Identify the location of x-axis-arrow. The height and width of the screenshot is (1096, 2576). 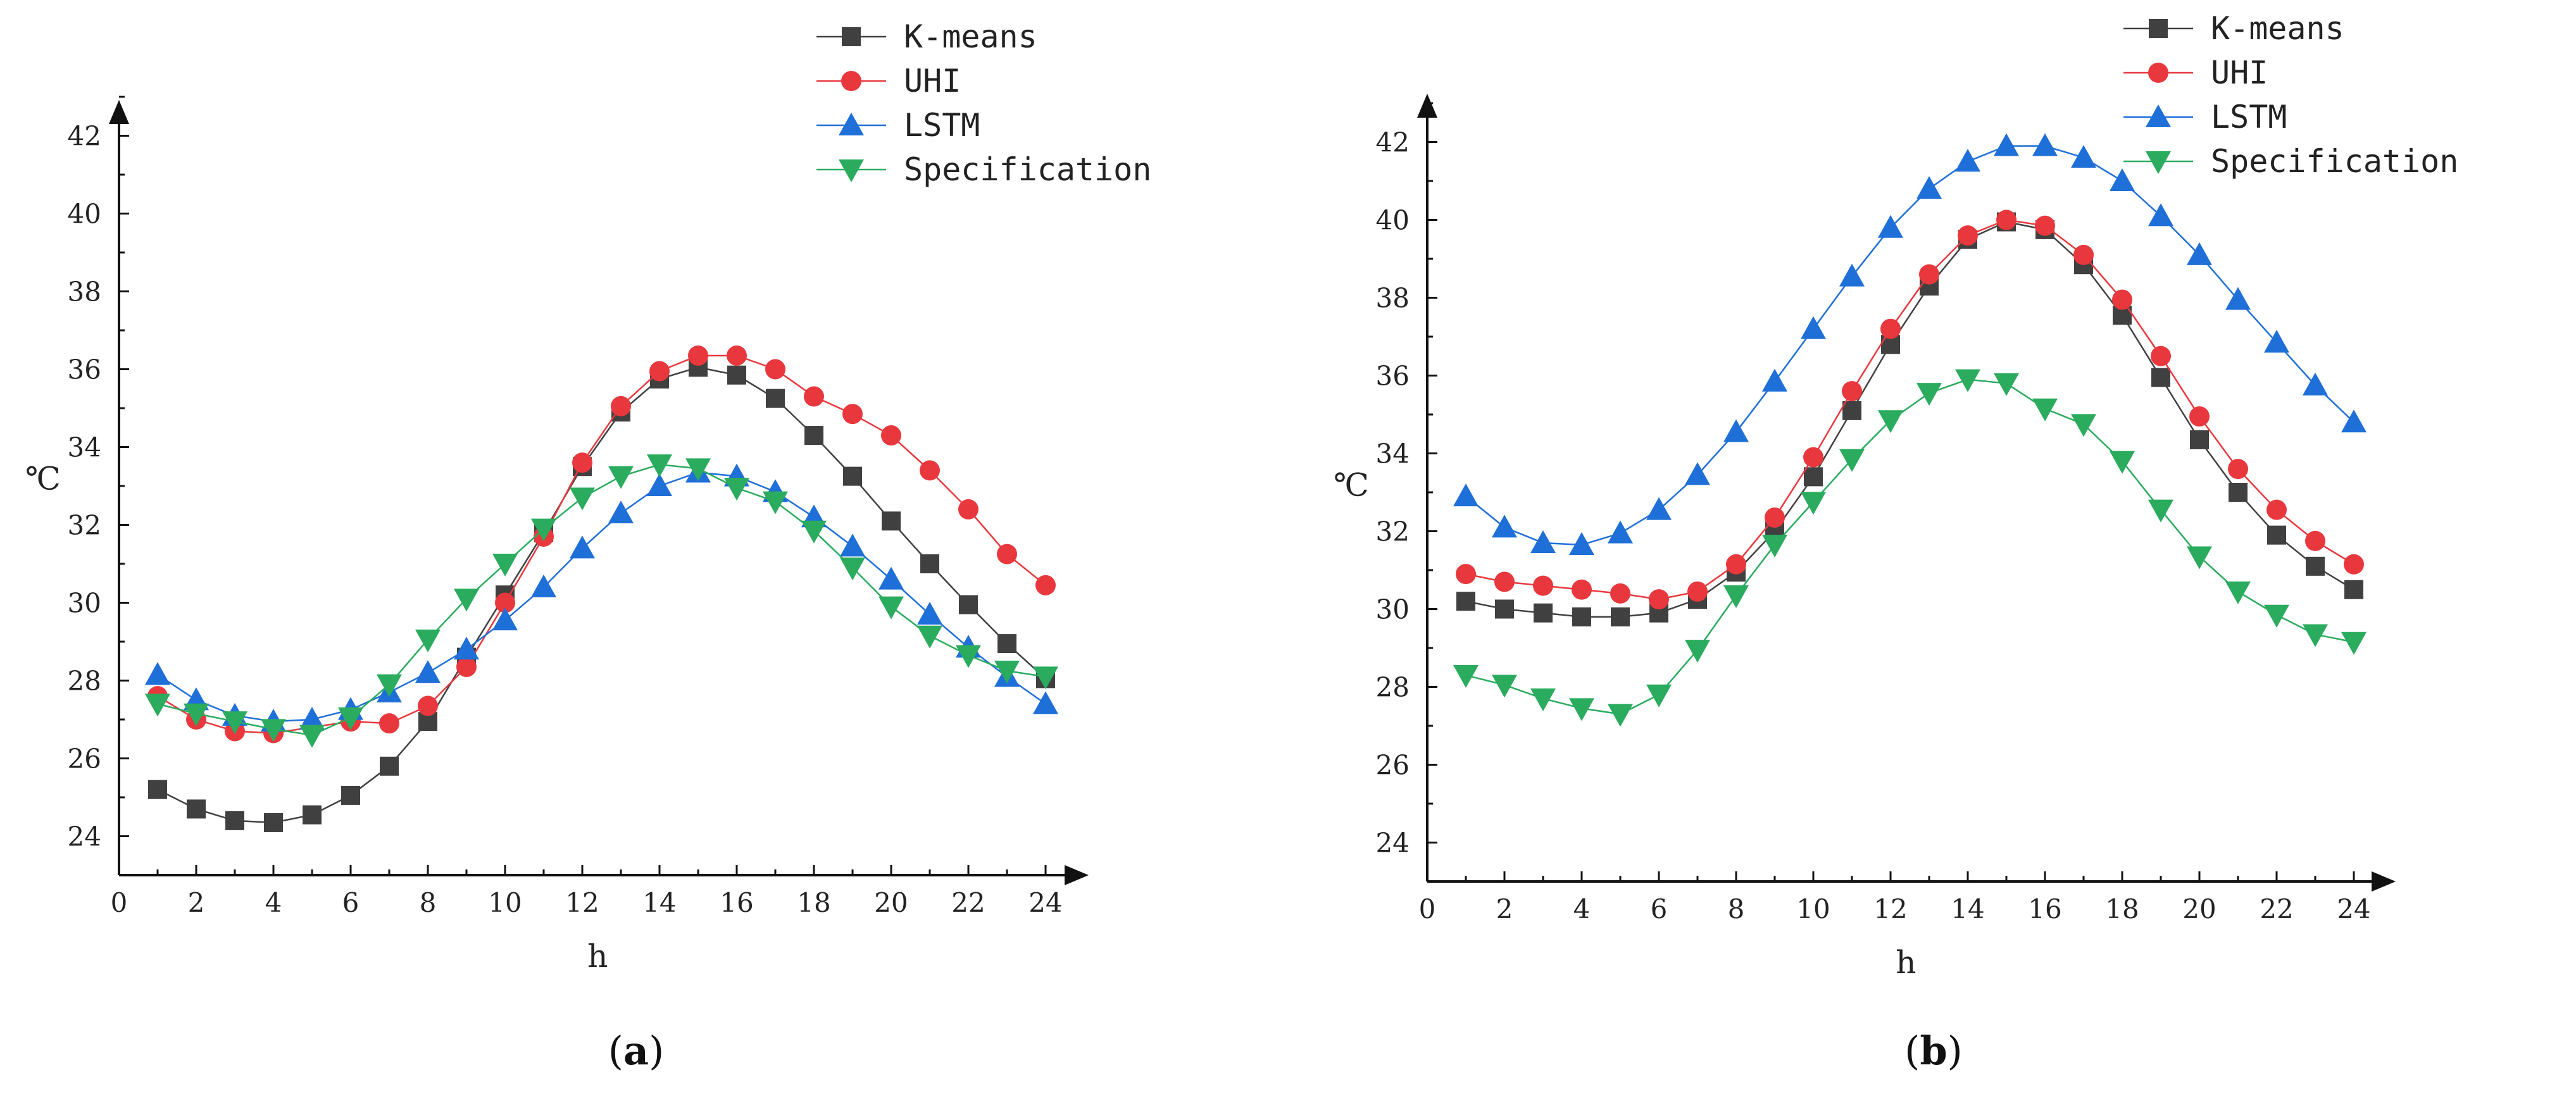
(1077, 875).